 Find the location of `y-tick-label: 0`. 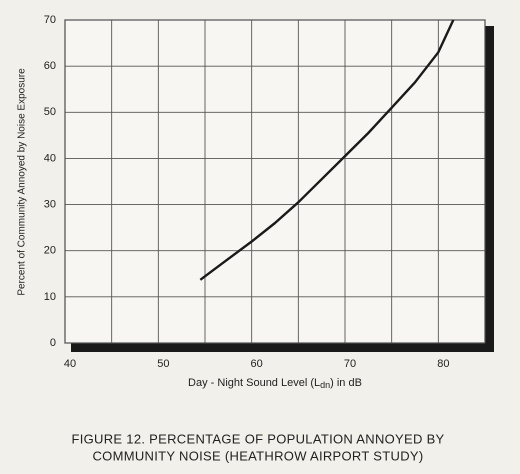

y-tick-label: 0 is located at coordinates (53, 343).